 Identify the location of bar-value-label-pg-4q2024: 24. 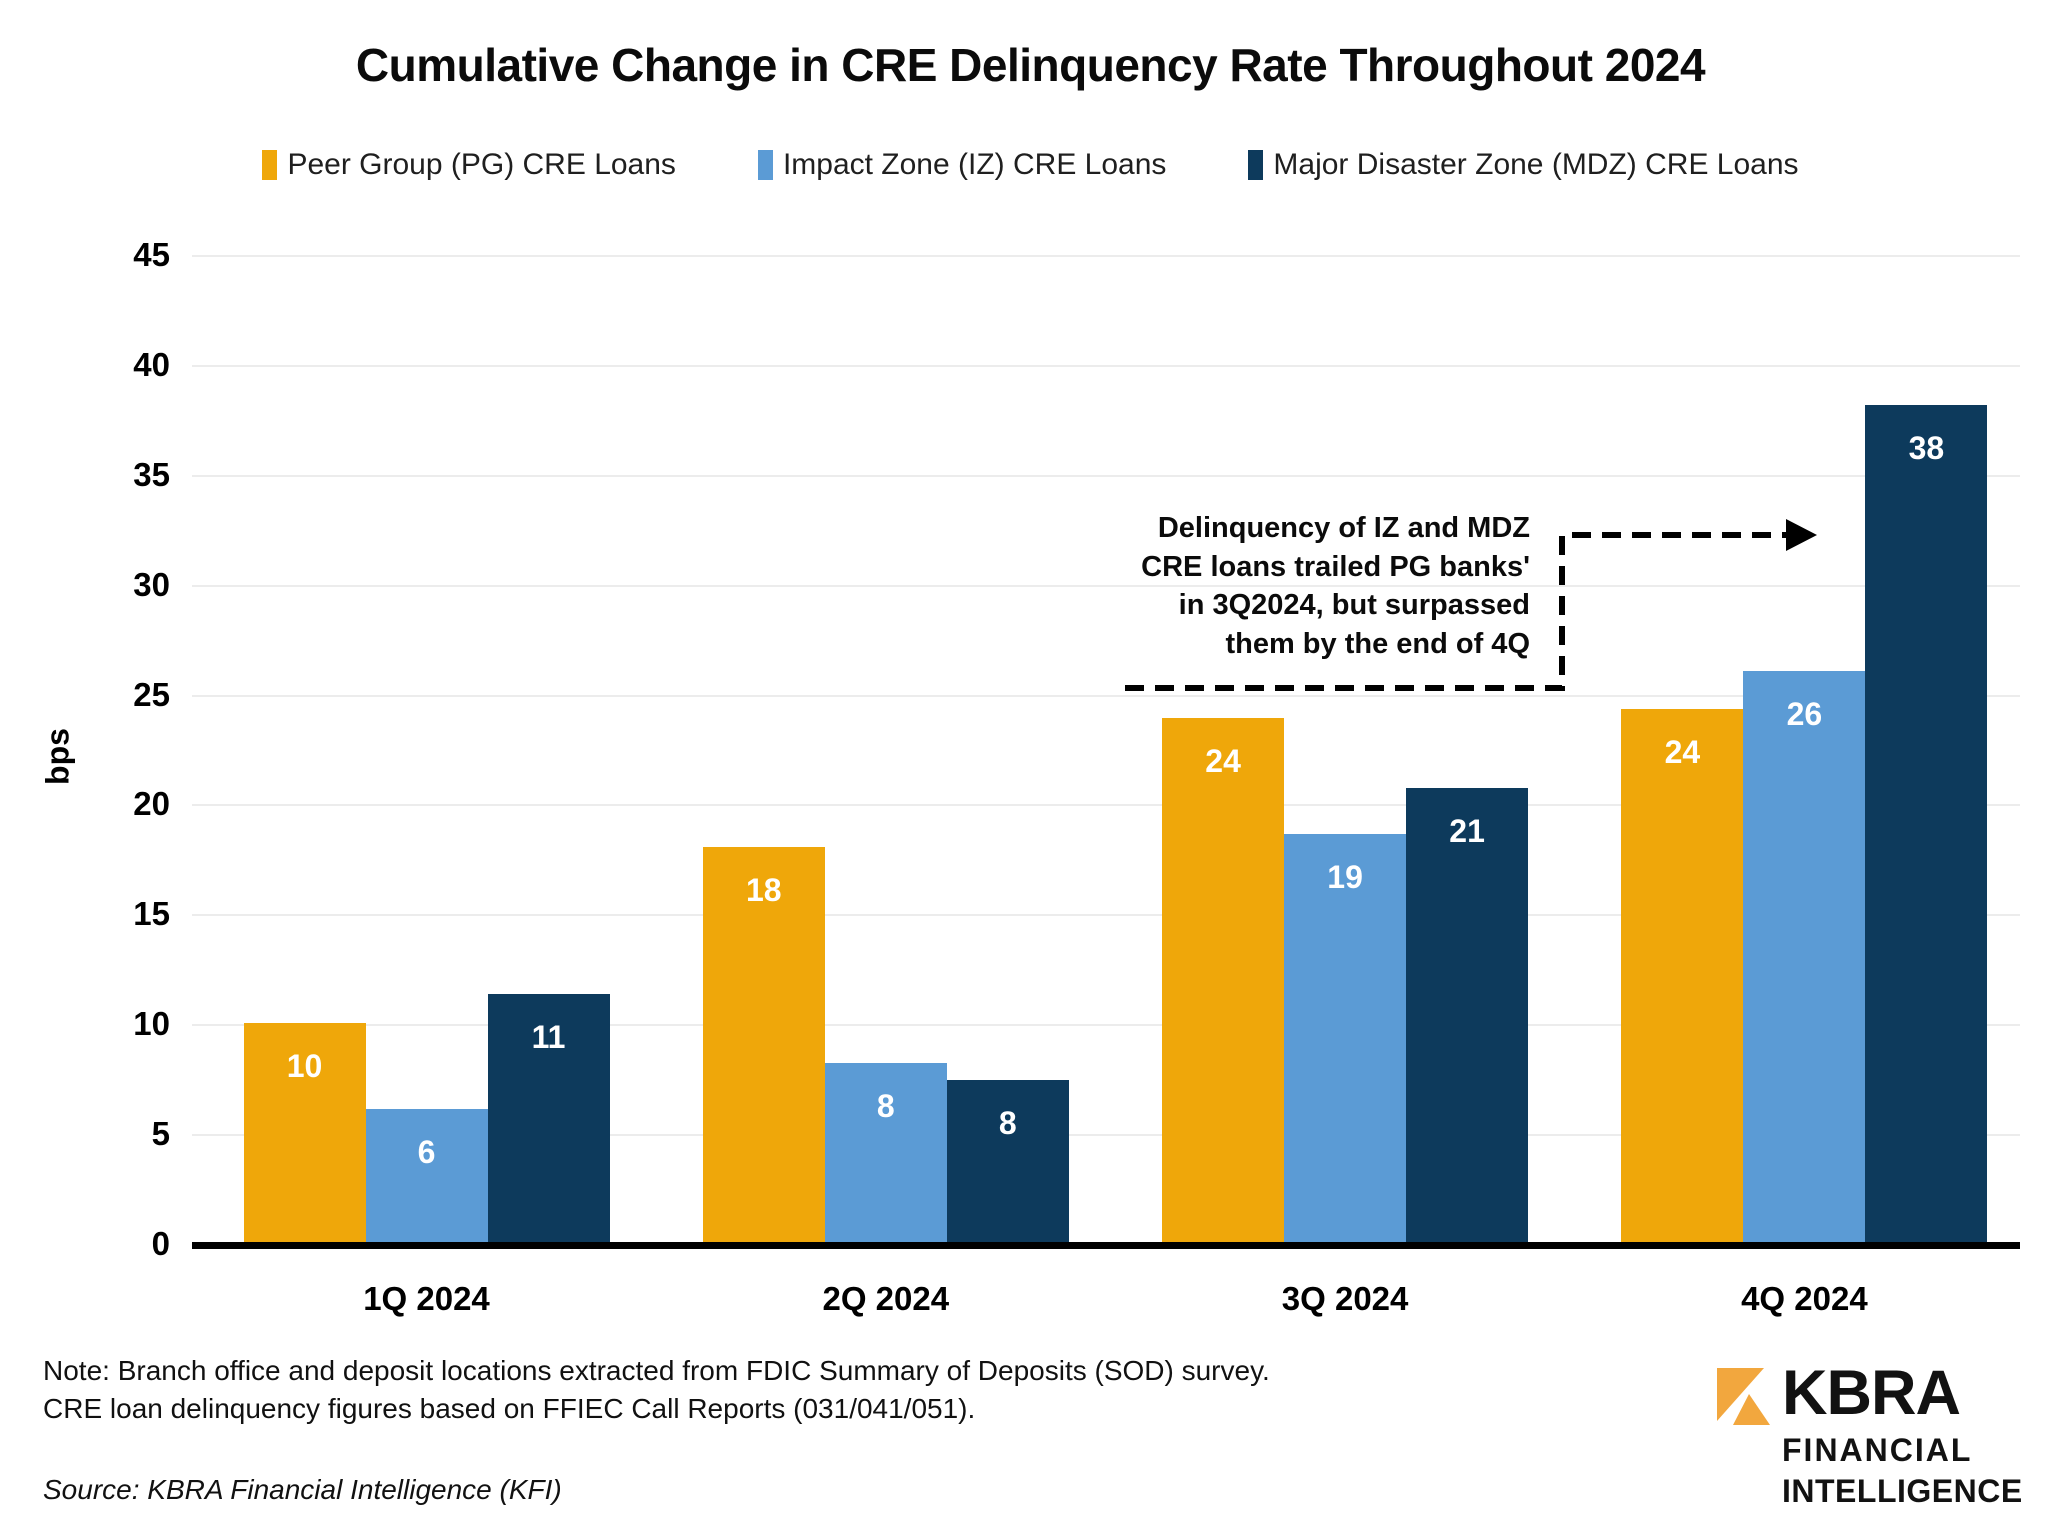
(1682, 751).